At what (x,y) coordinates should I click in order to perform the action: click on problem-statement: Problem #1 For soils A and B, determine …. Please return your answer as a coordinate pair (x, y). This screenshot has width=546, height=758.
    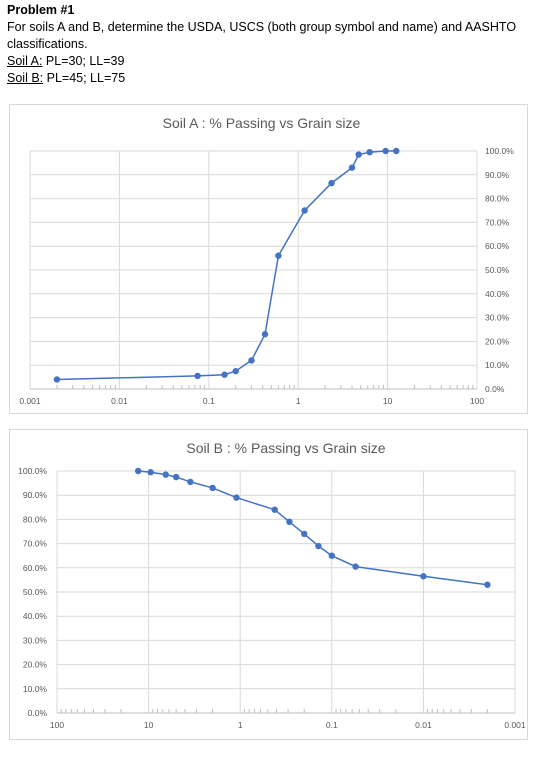
    Looking at the image, I should click on (273, 44).